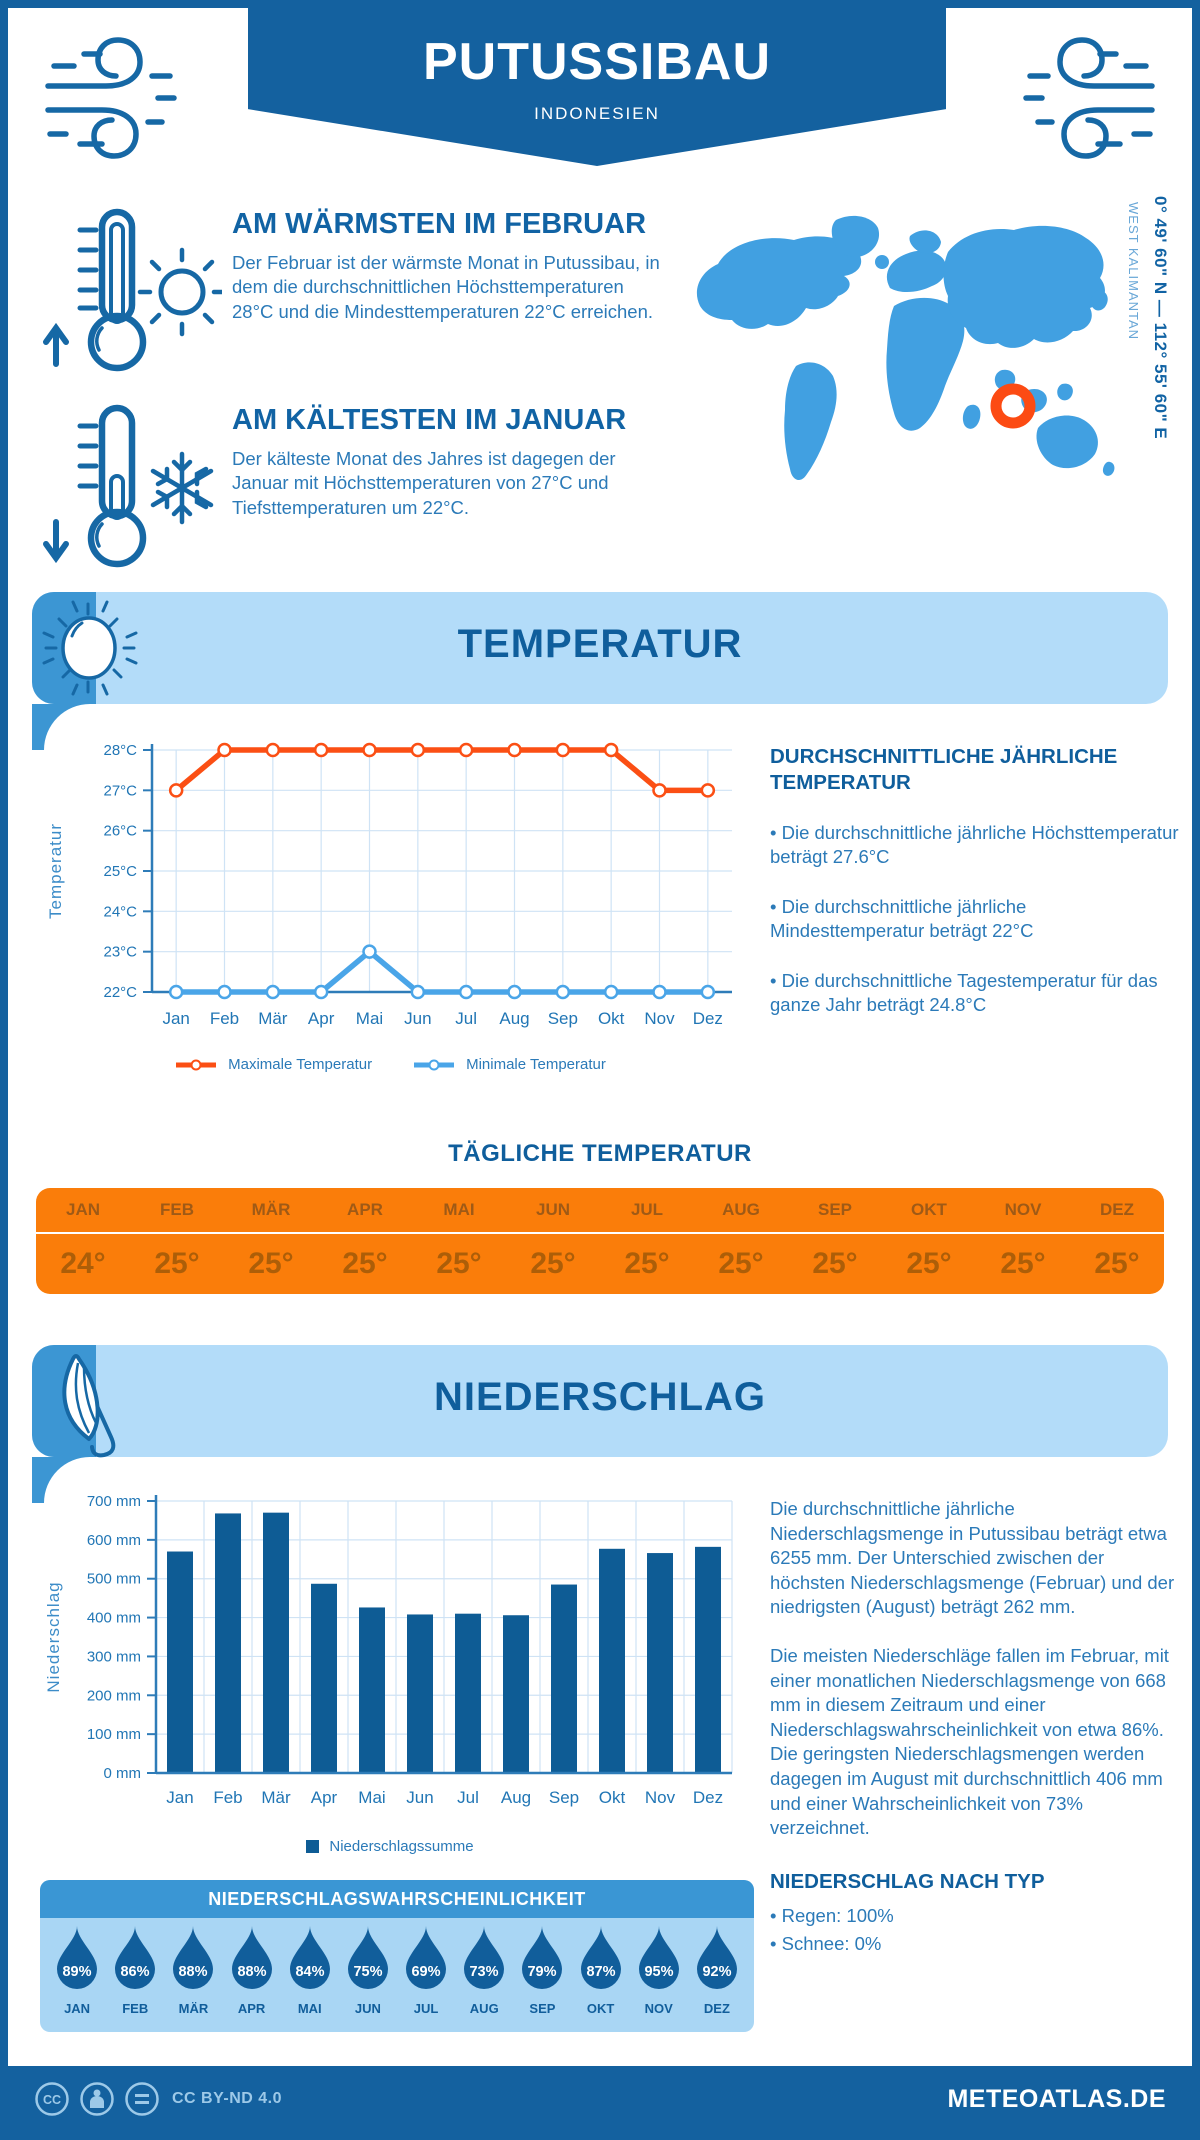 The height and width of the screenshot is (2140, 1200). Describe the element at coordinates (600, 1397) in the screenshot. I see `section-title: NIEDERSCHLAG` at that location.